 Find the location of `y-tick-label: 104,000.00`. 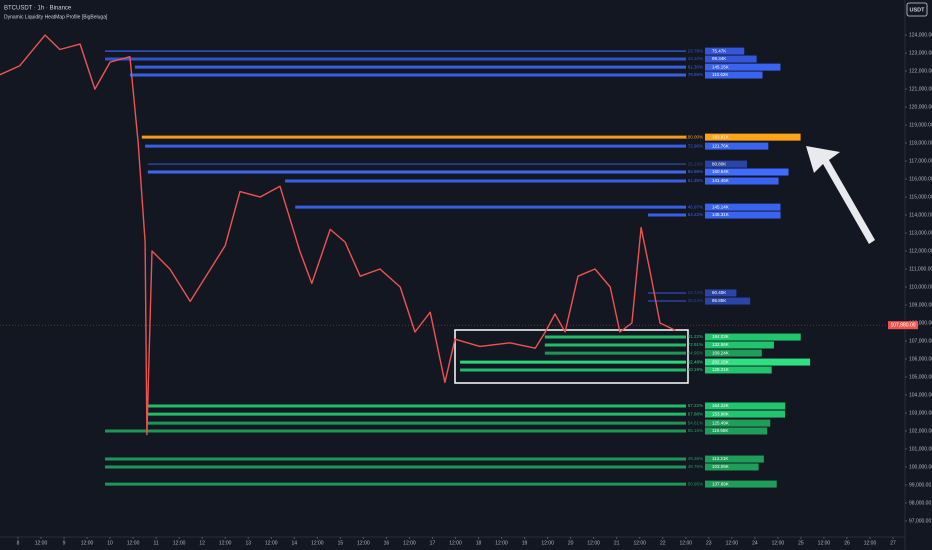

y-tick-label: 104,000.00 is located at coordinates (920, 395).